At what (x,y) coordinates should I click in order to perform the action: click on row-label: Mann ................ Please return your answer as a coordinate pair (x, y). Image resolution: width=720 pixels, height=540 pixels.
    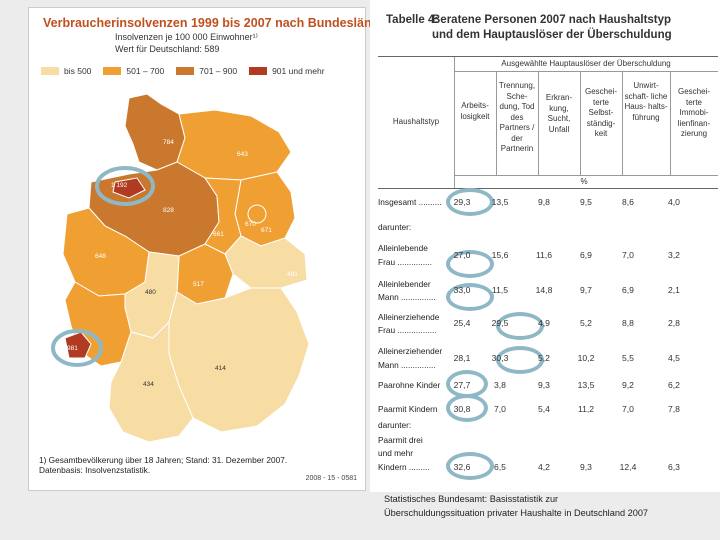
    Looking at the image, I should click on (407, 297).